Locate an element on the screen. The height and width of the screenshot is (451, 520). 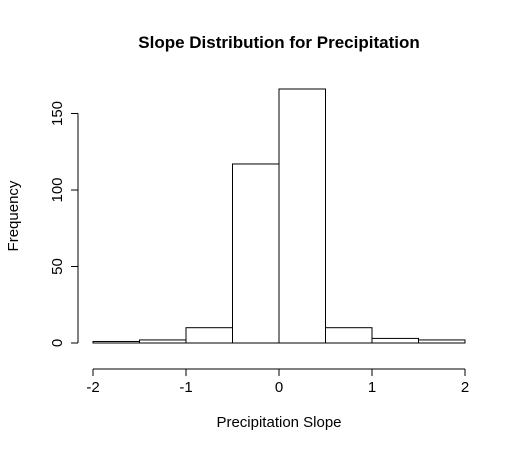
x-tick-label: -2 is located at coordinates (92, 387).